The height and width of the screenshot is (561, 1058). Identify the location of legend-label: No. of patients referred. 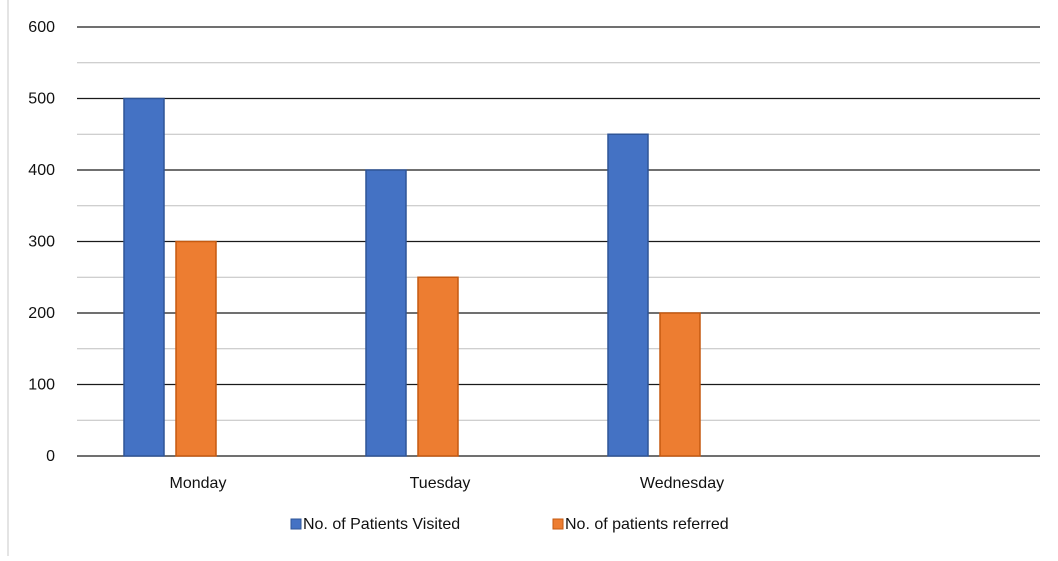
(647, 524).